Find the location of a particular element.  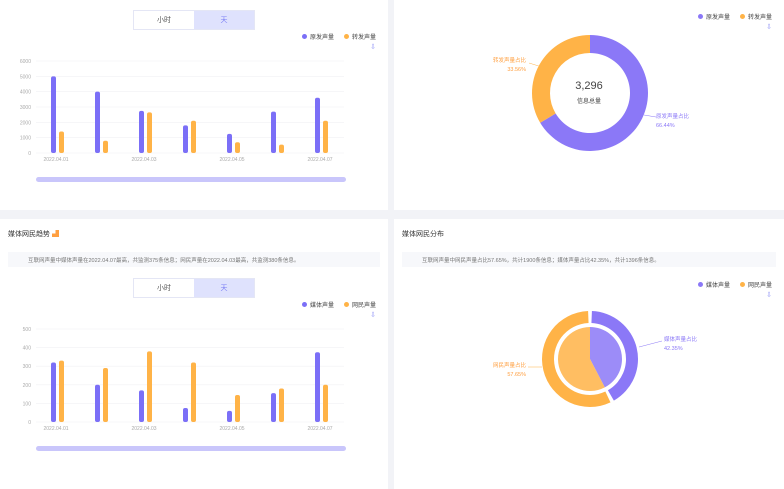

y-tick-label: 1000 is located at coordinates (25, 139).